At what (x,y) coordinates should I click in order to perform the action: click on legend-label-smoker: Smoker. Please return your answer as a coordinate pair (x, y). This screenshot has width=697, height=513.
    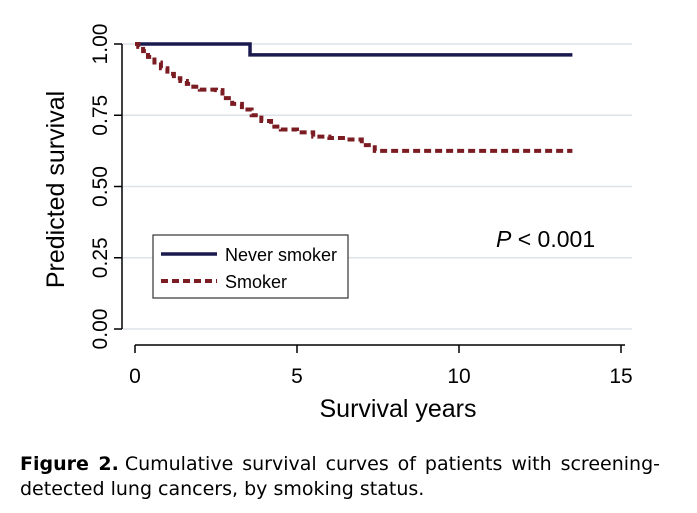
    Looking at the image, I should click on (256, 282).